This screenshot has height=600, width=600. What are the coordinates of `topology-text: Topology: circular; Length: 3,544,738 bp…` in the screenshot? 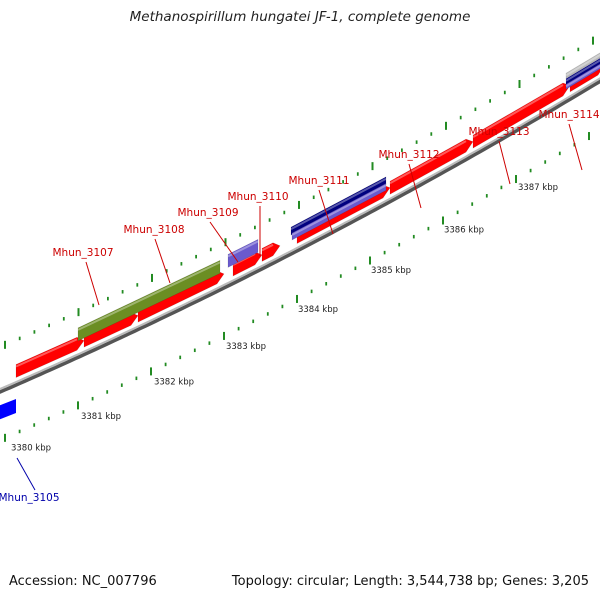 It's located at (410, 581).